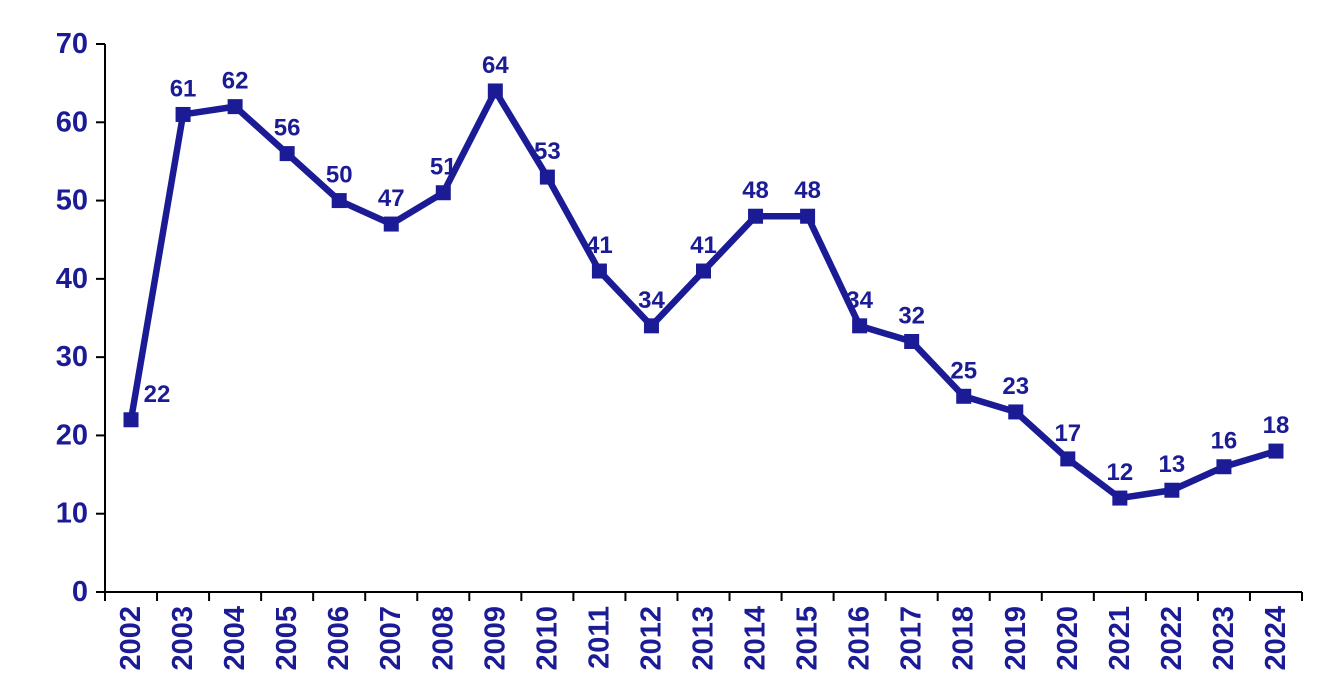  I want to click on x-axis-tick-label: 2012, so click(651, 638).